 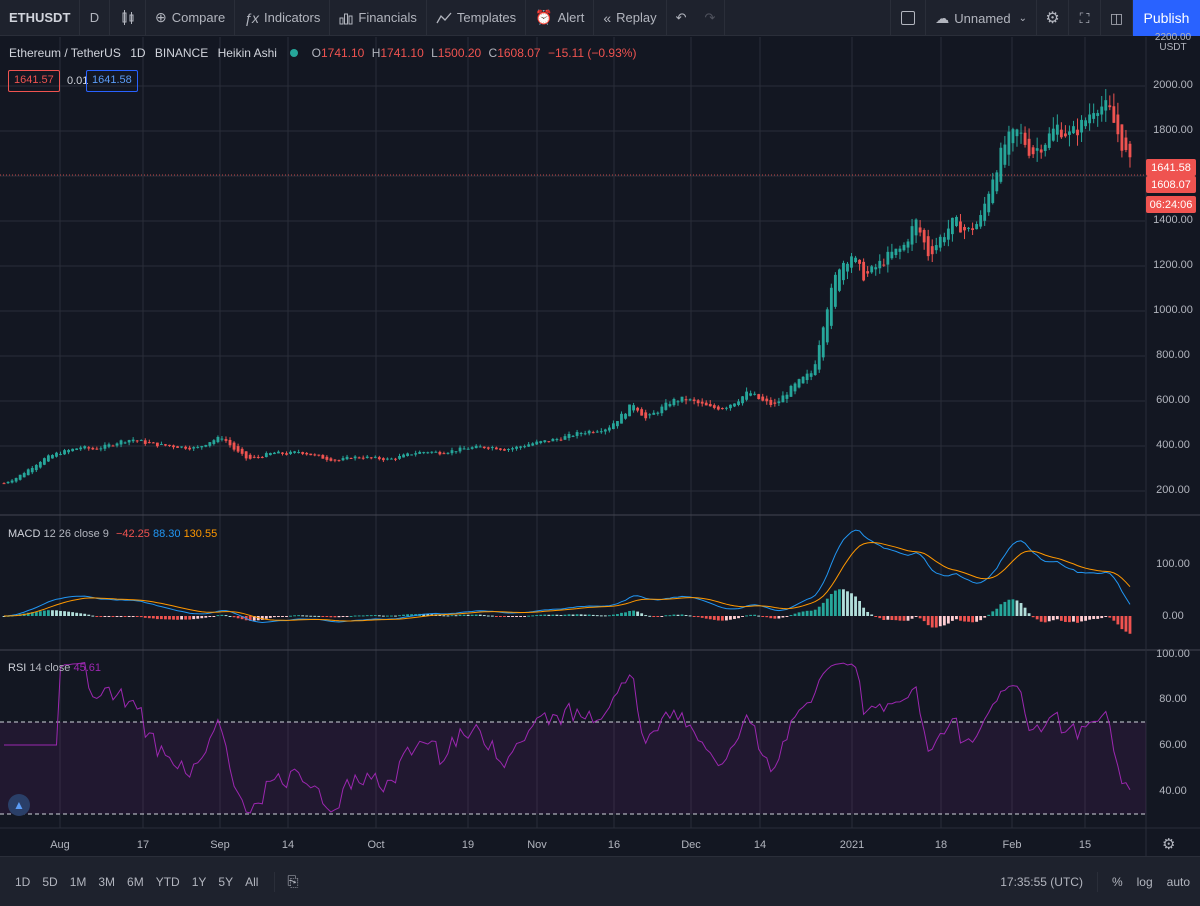 What do you see at coordinates (167, 881) in the screenshot?
I see `range-button-ytd: YTD` at bounding box center [167, 881].